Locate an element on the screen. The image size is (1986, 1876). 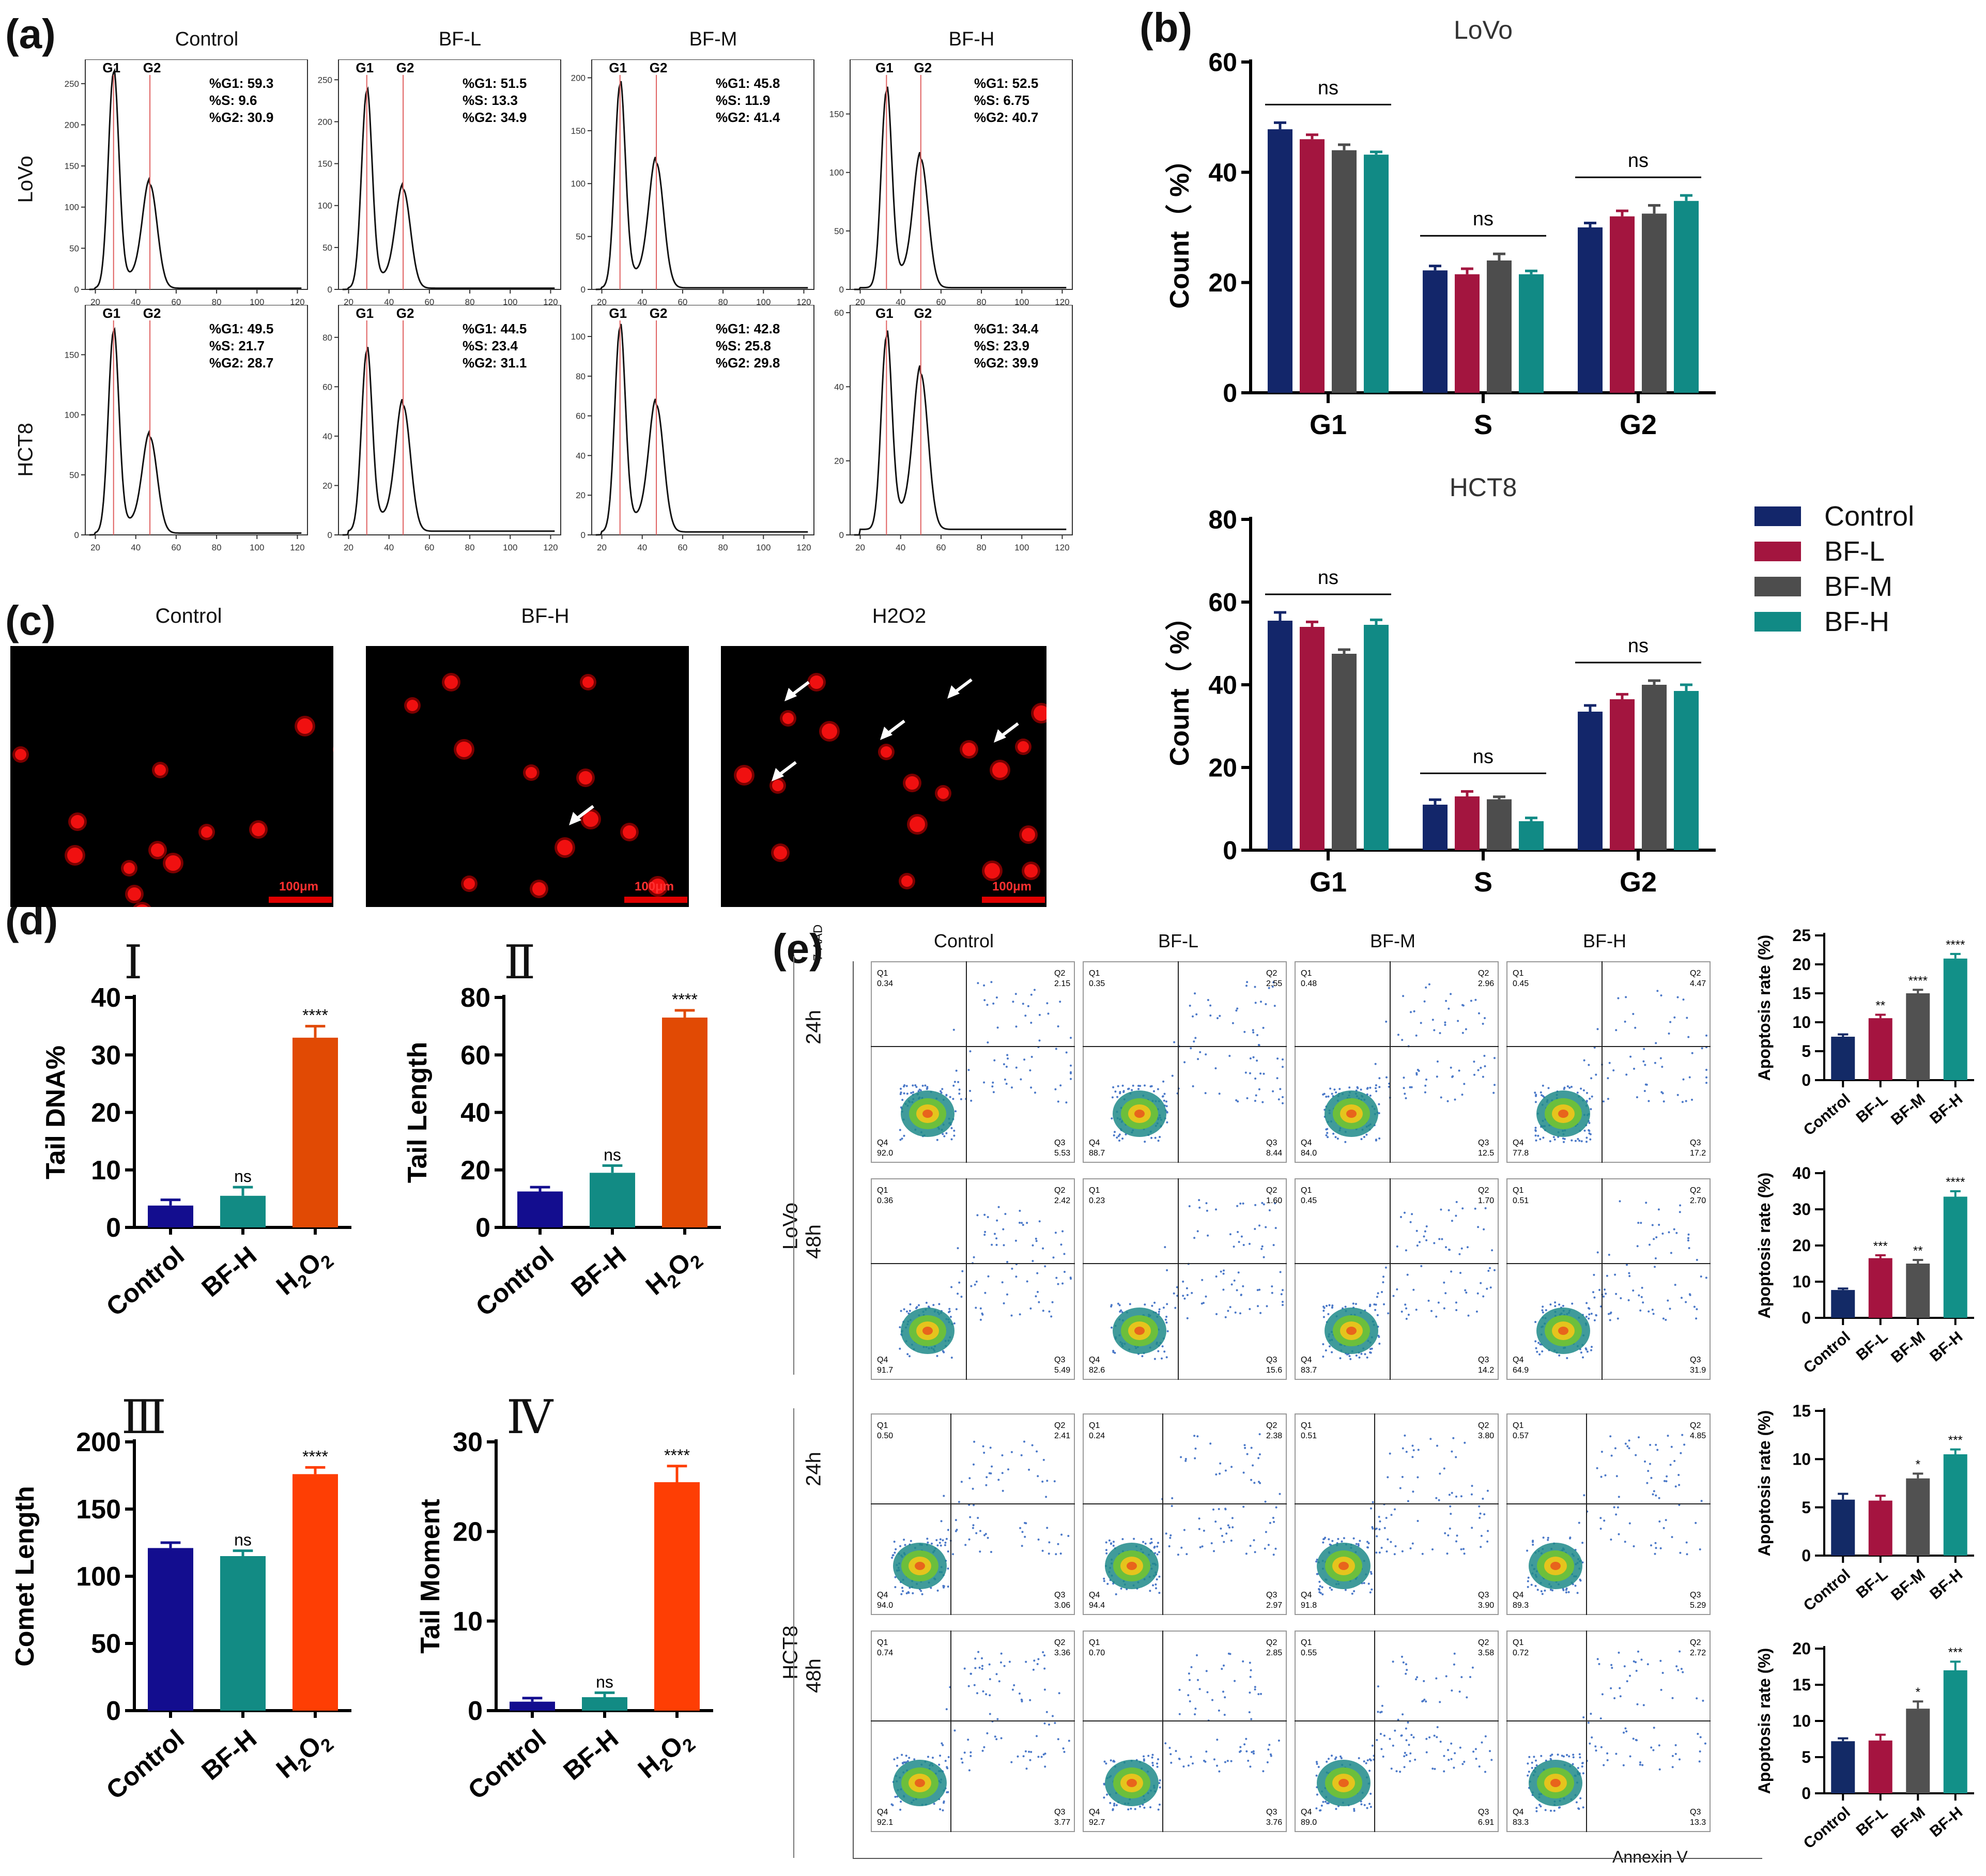
y-tick-label: 80 is located at coordinates (1222, 520).